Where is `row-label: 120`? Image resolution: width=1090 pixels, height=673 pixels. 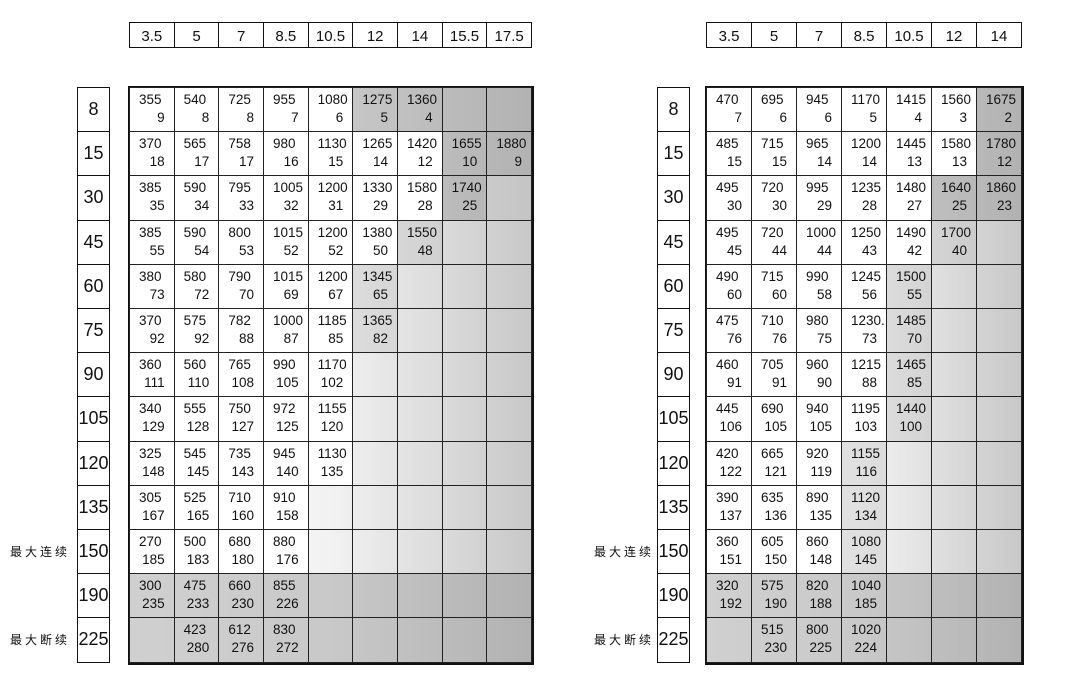 row-label: 120 is located at coordinates (673, 463).